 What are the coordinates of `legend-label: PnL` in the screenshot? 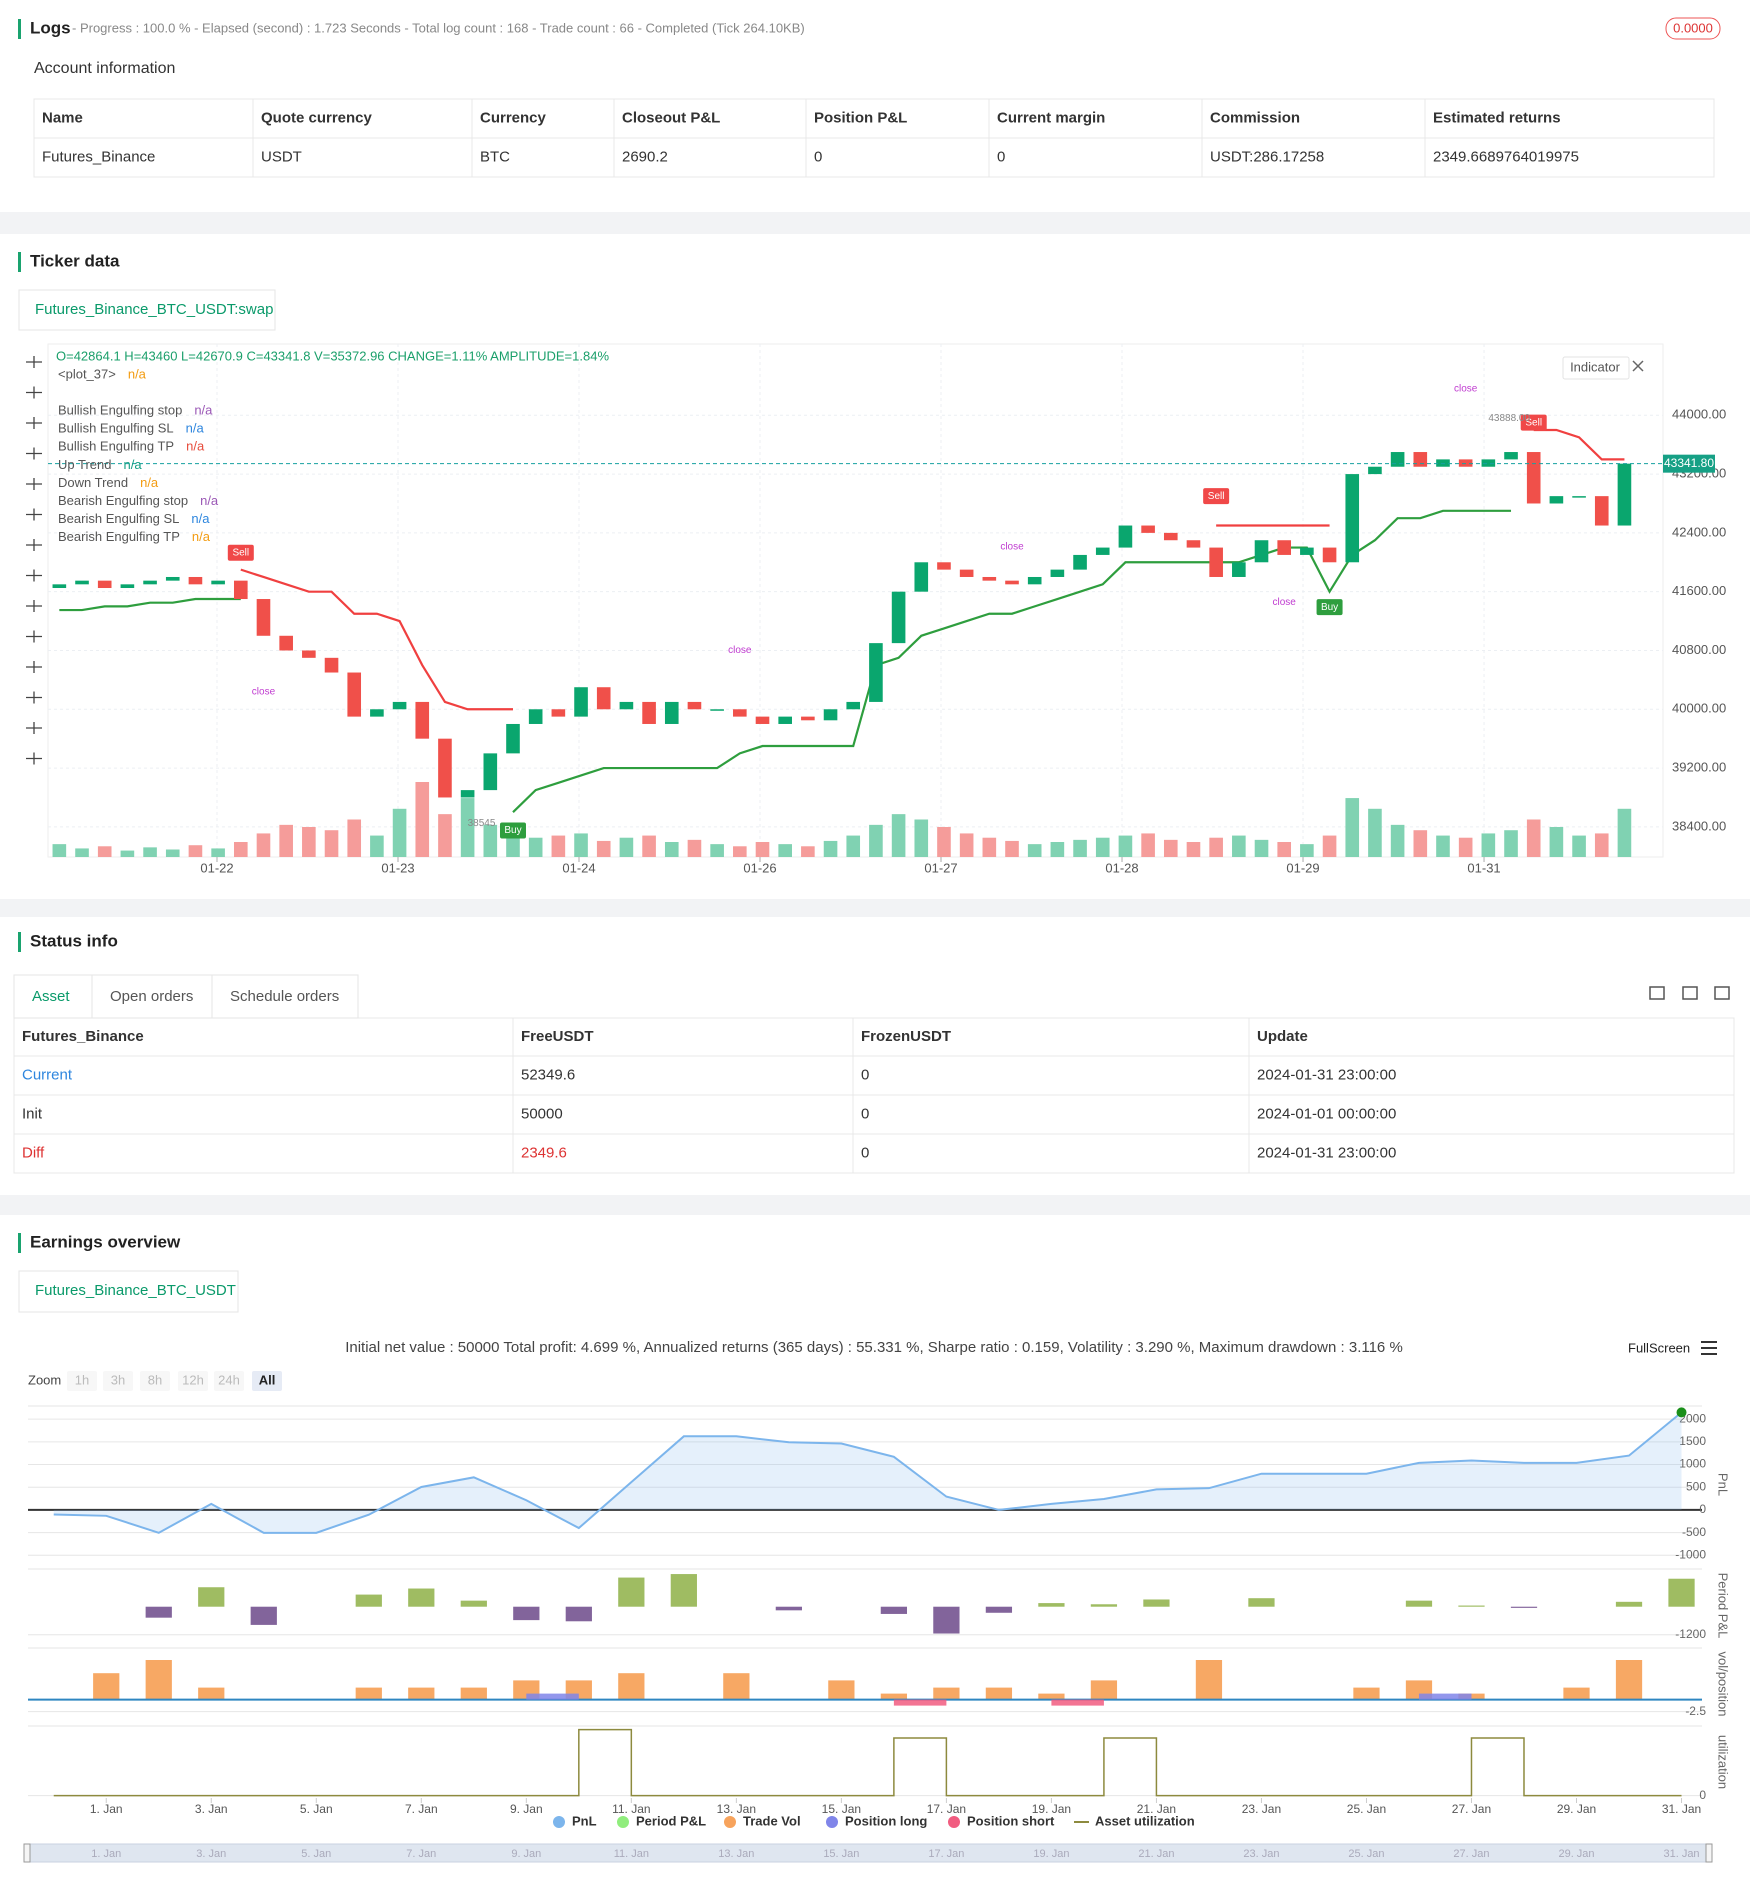 It's located at (584, 1820).